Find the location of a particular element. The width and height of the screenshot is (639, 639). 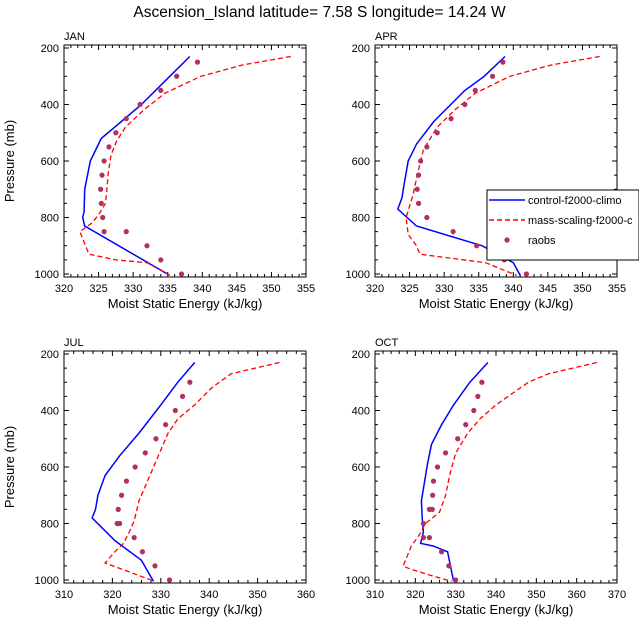

panel-title: APR is located at coordinates (386, 37).